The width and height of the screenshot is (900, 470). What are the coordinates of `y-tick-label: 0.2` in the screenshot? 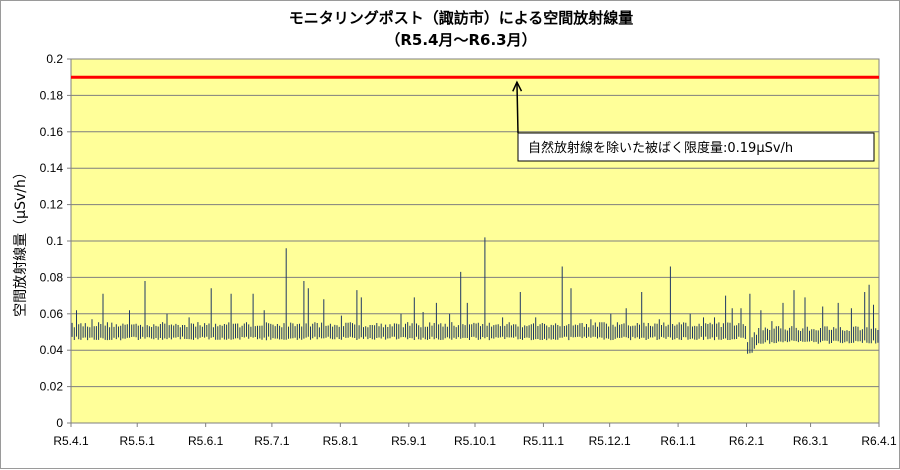 It's located at (54, 59).